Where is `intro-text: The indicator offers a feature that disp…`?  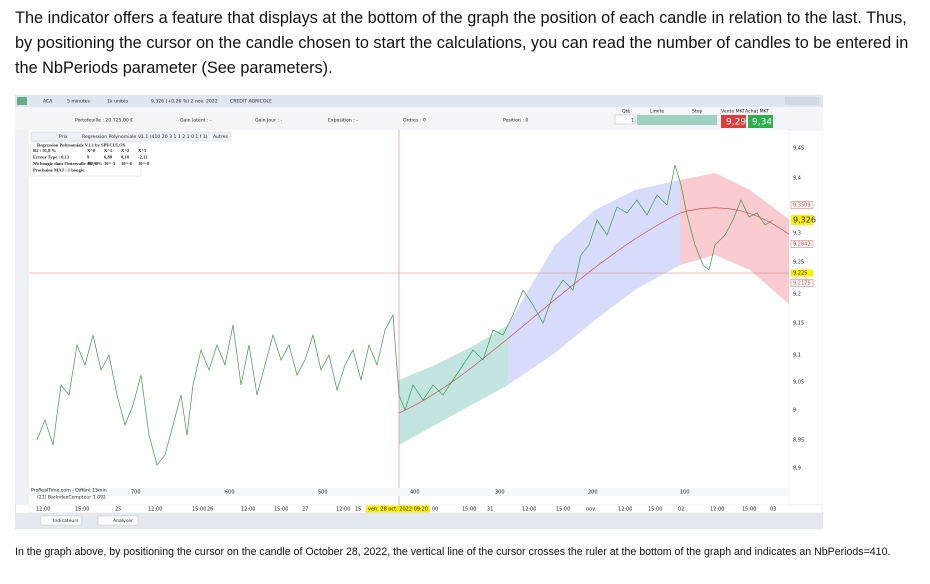
intro-text: The indicator offers a feature that disp… is located at coordinates (462, 43).